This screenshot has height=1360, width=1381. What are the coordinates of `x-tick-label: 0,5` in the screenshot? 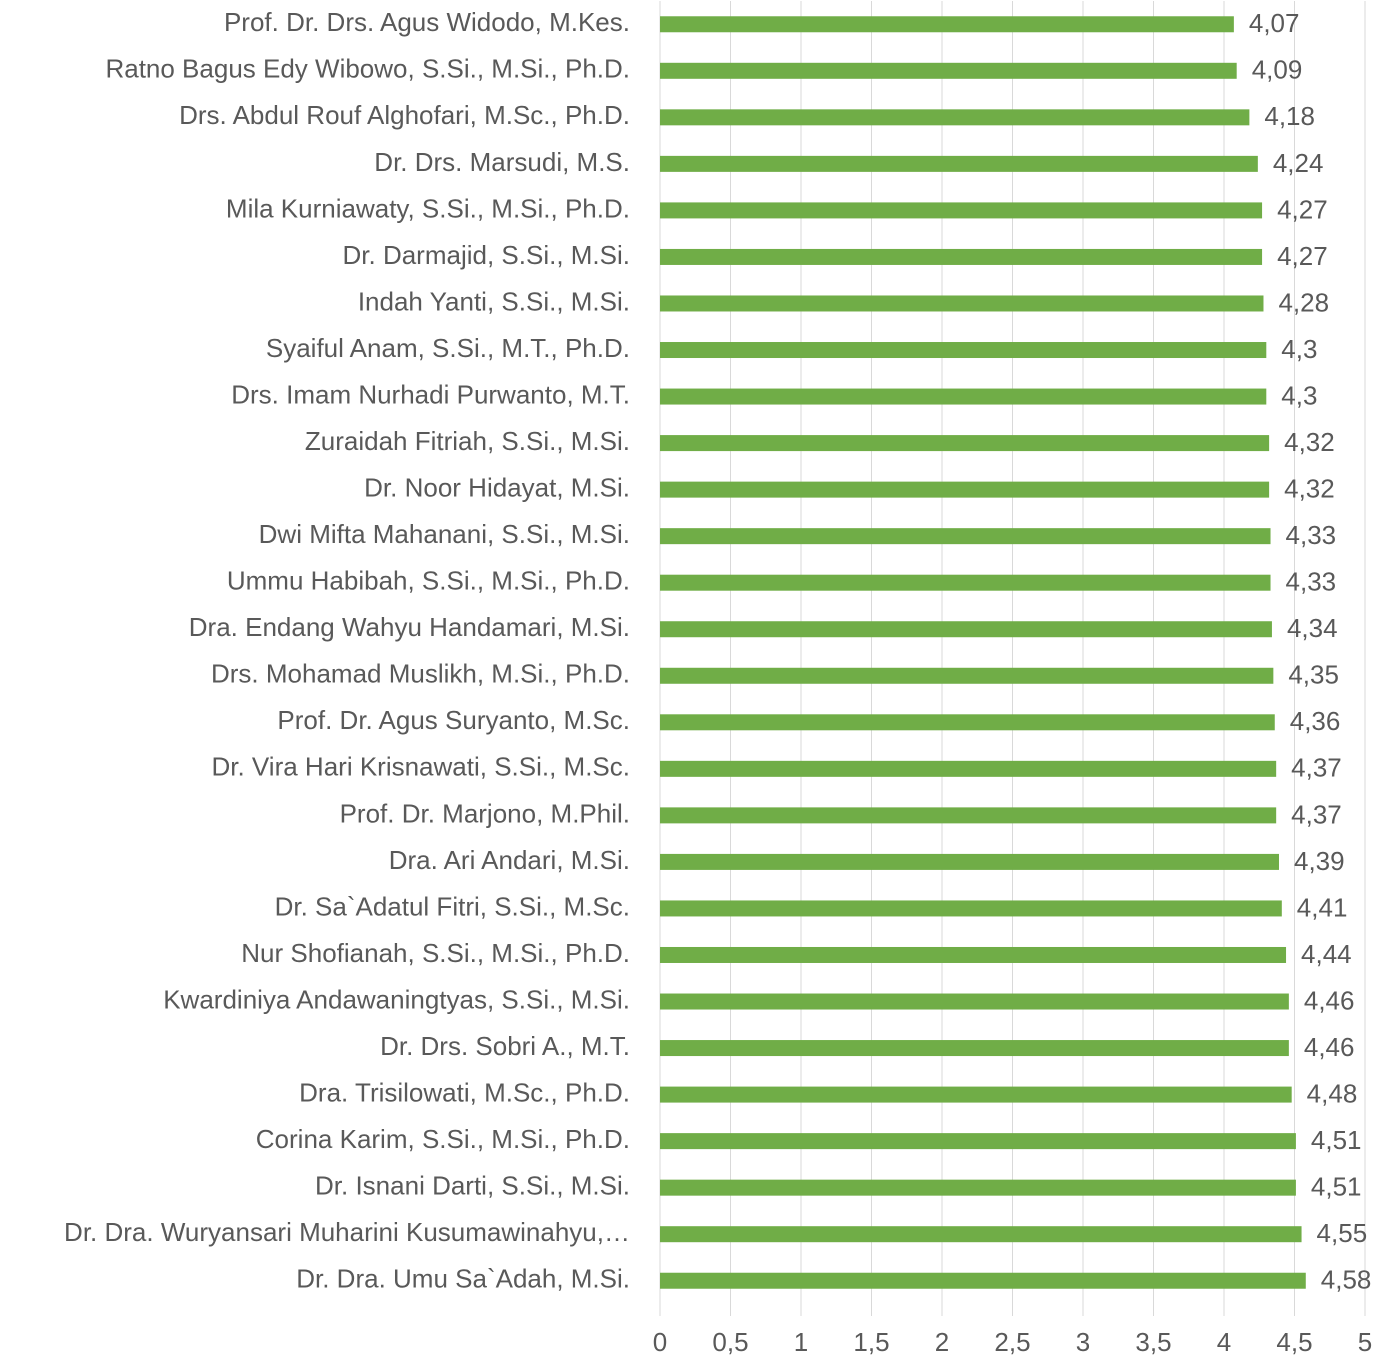 It's located at (730, 1342).